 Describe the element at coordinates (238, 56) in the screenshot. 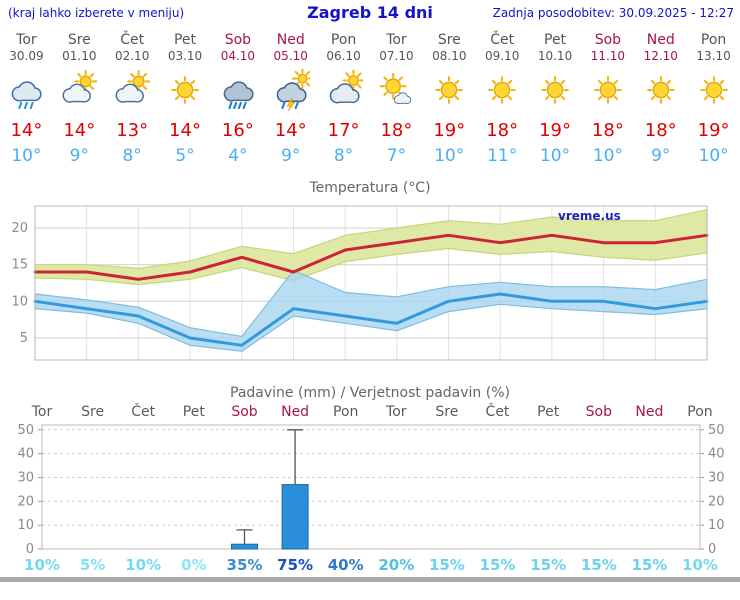

I see `day-date: 04.10` at that location.